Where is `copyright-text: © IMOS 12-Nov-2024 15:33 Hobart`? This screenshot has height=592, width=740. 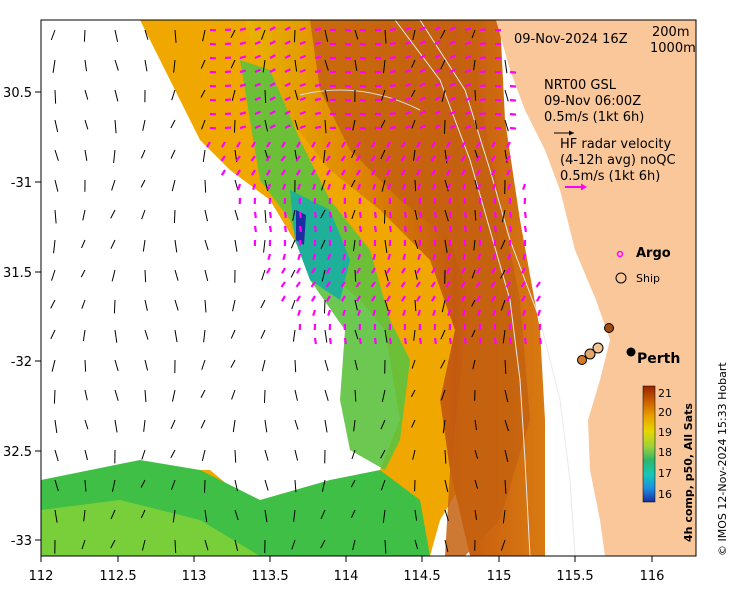 copyright-text: © IMOS 12-Nov-2024 15:33 Hobart is located at coordinates (722, 459).